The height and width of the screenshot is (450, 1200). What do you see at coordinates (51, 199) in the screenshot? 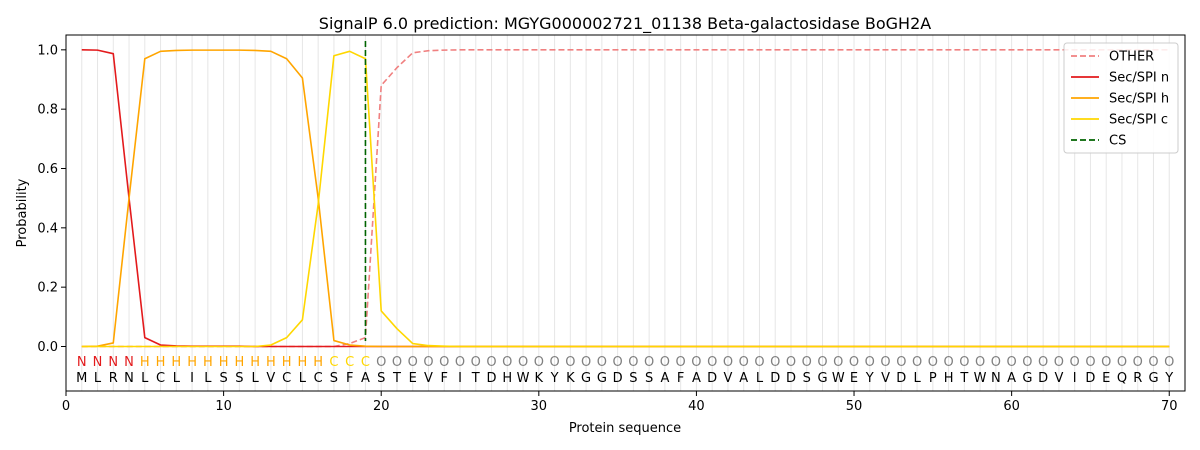
I see `y-axis-ticks: 0.0 0.2 0.4 0.6 0.8 1.0` at bounding box center [51, 199].